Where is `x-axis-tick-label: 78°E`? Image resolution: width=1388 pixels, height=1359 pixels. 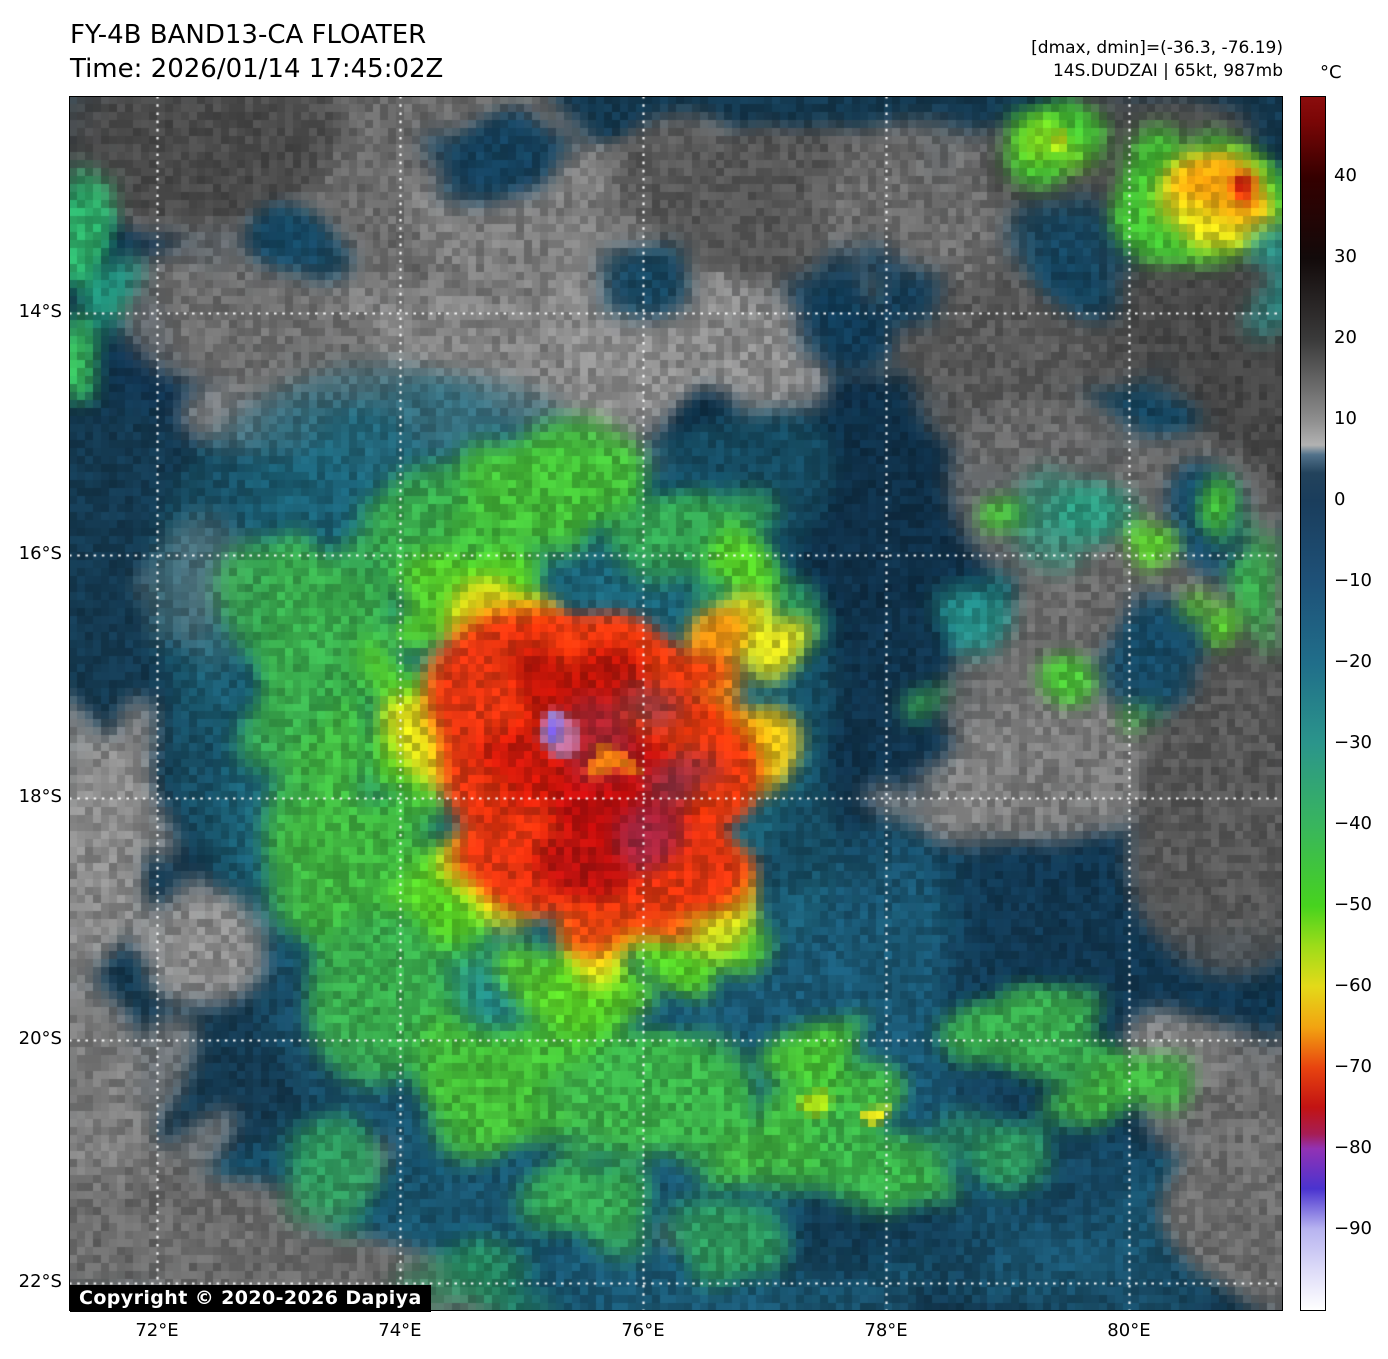
x-axis-tick-label: 78°E is located at coordinates (886, 1330).